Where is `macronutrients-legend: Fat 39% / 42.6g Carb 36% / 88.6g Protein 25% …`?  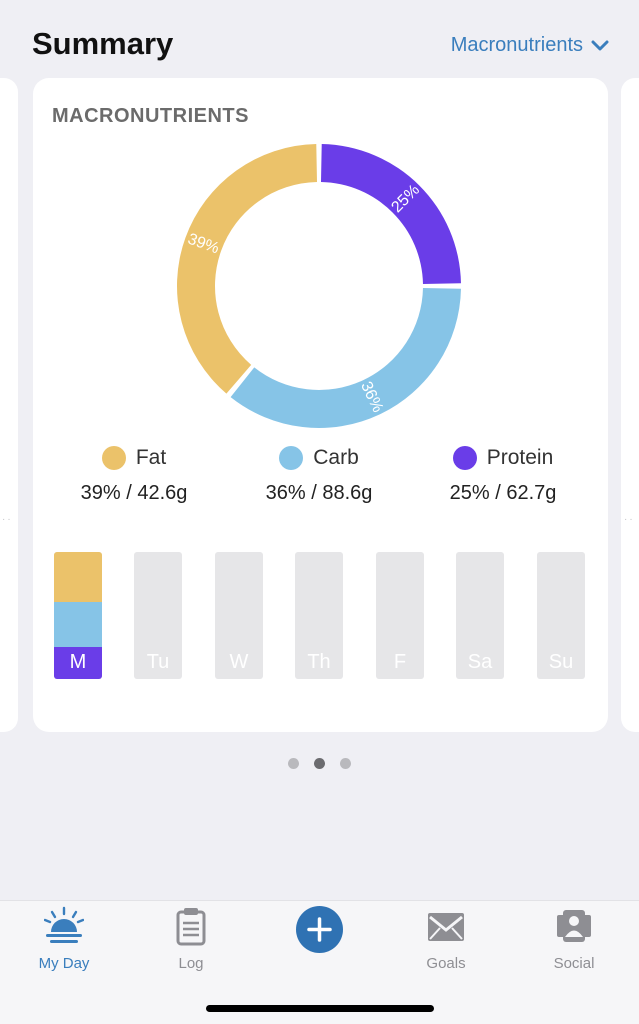
macronutrients-legend: Fat 39% / 42.6g Carb 36% / 88.6g Protein 25% … is located at coordinates (320, 479).